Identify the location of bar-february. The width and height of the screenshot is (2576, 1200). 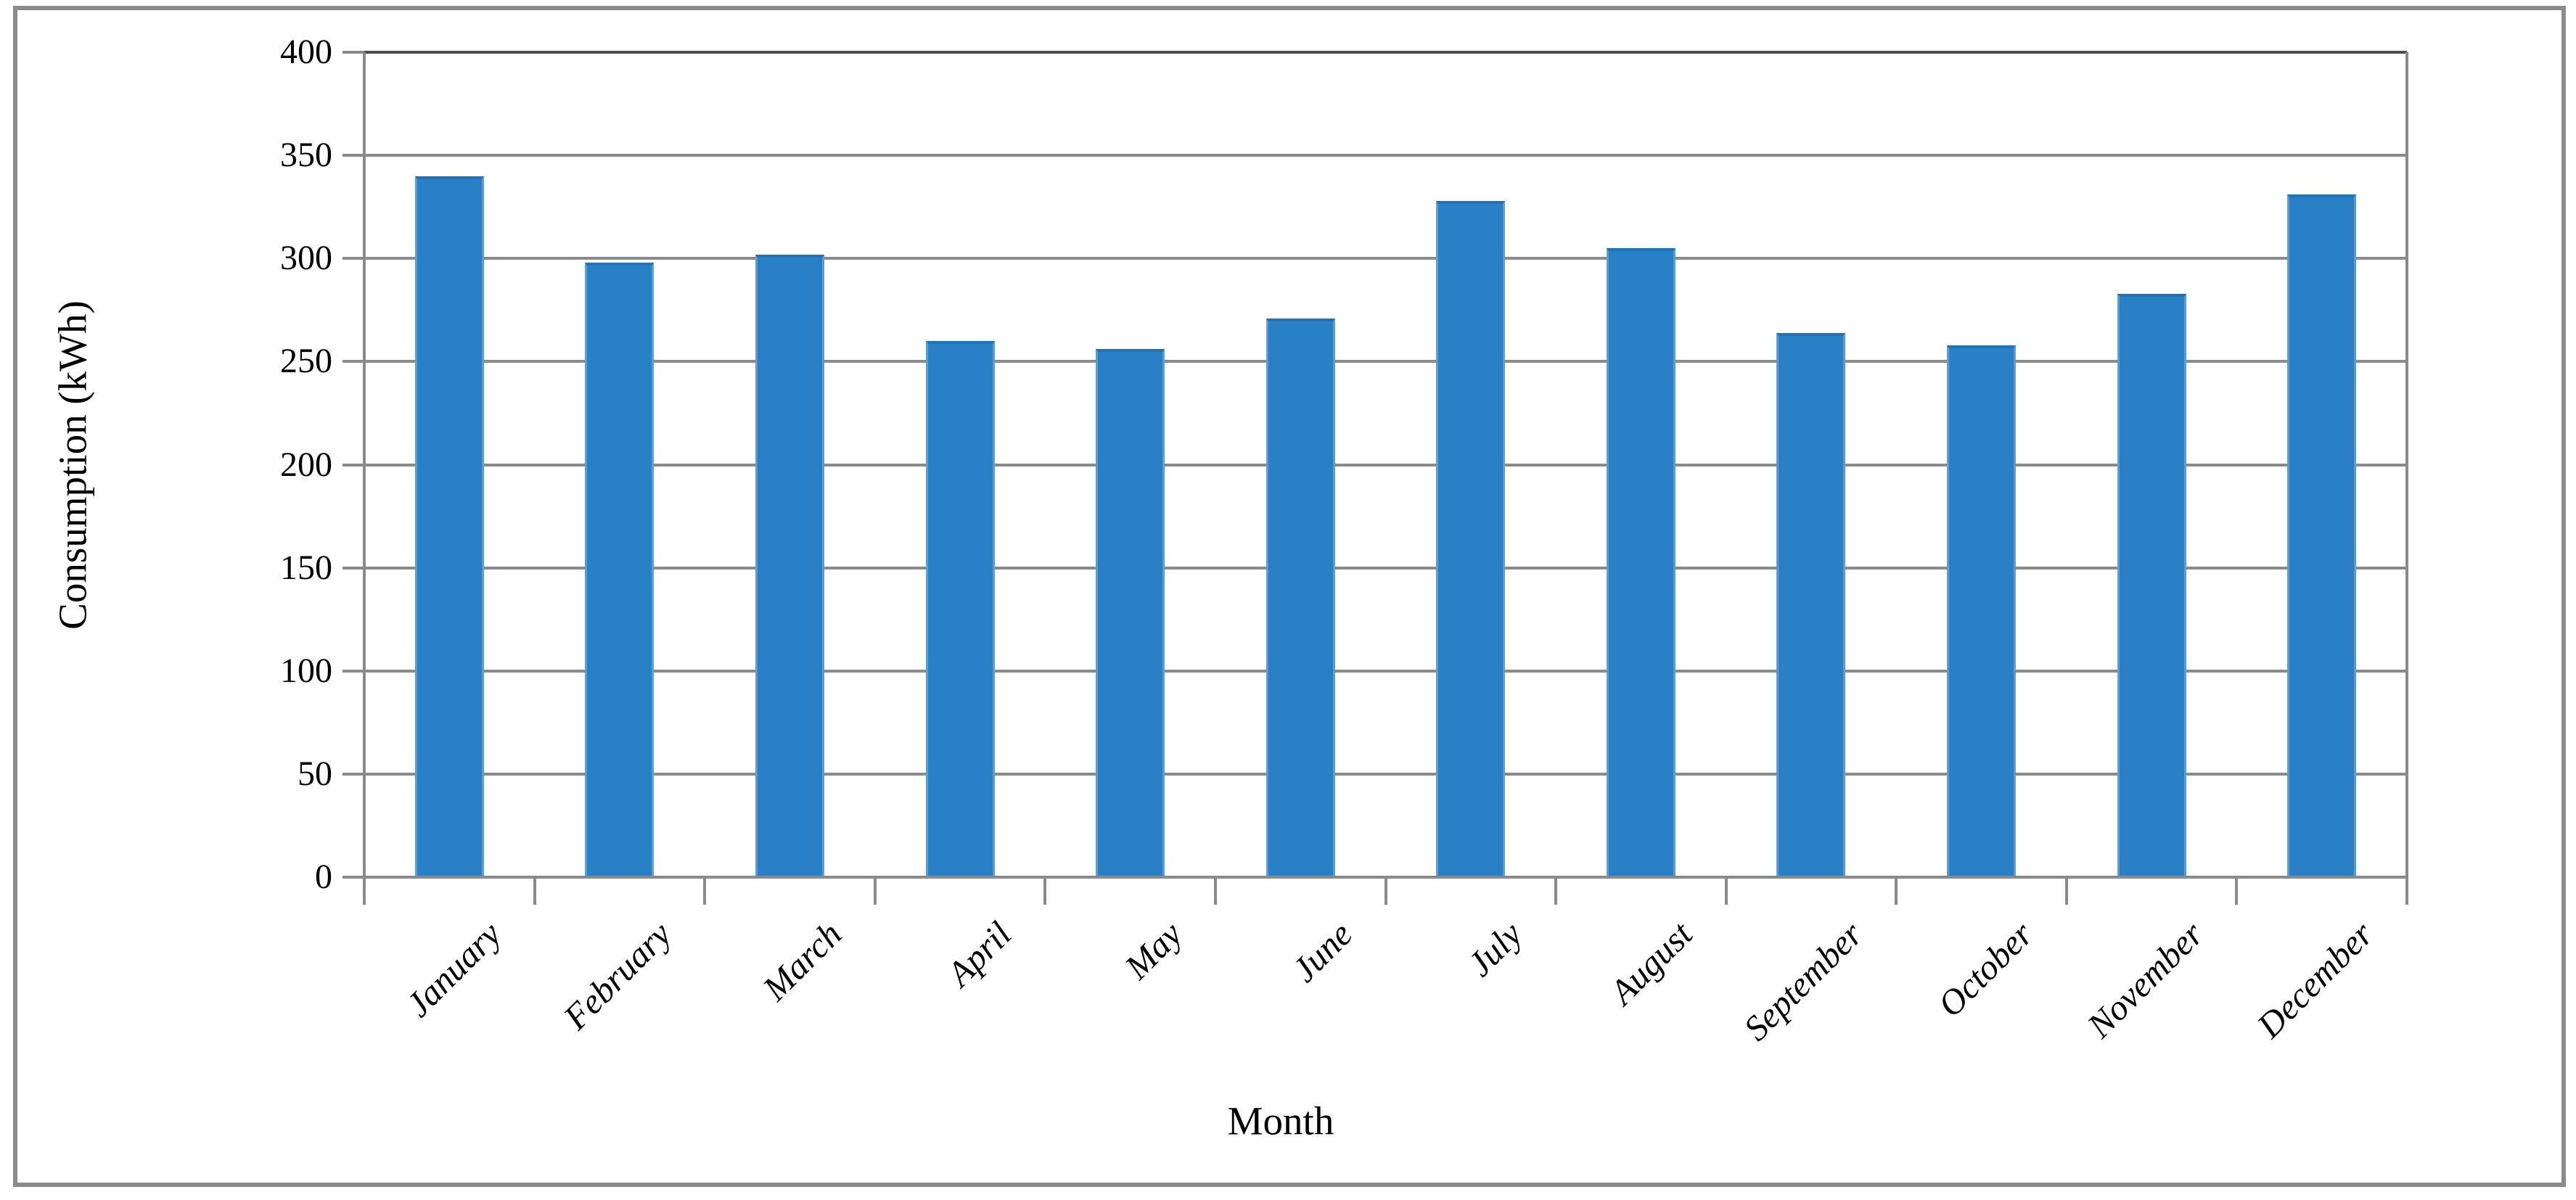
(619, 570).